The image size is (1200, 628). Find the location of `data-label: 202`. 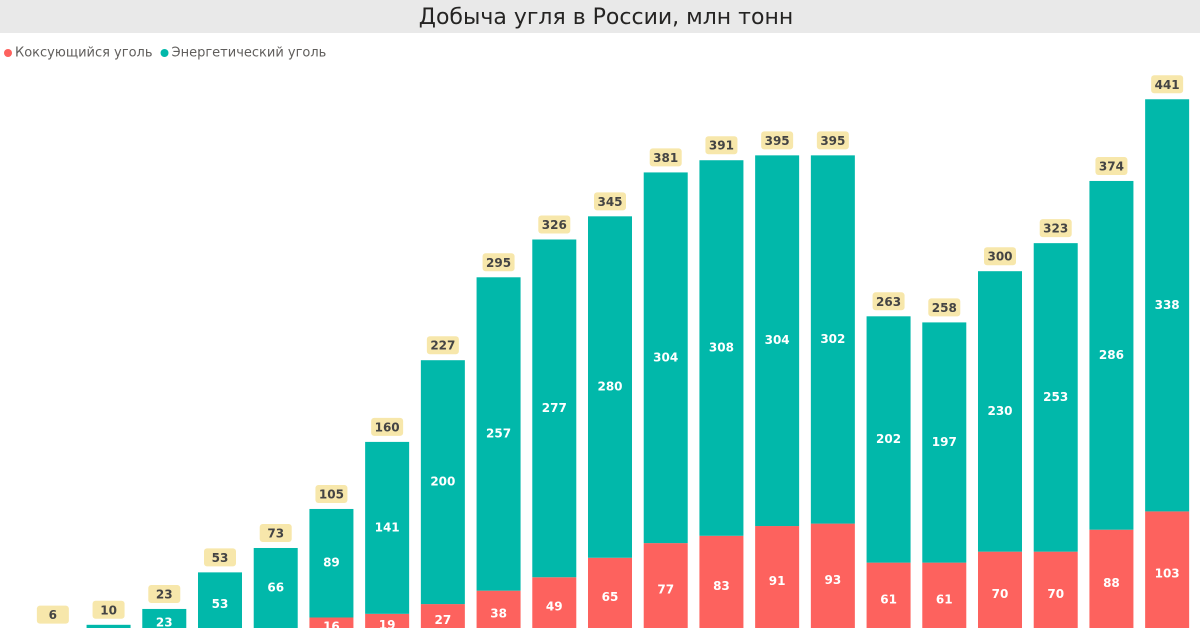

data-label: 202 is located at coordinates (888, 439).